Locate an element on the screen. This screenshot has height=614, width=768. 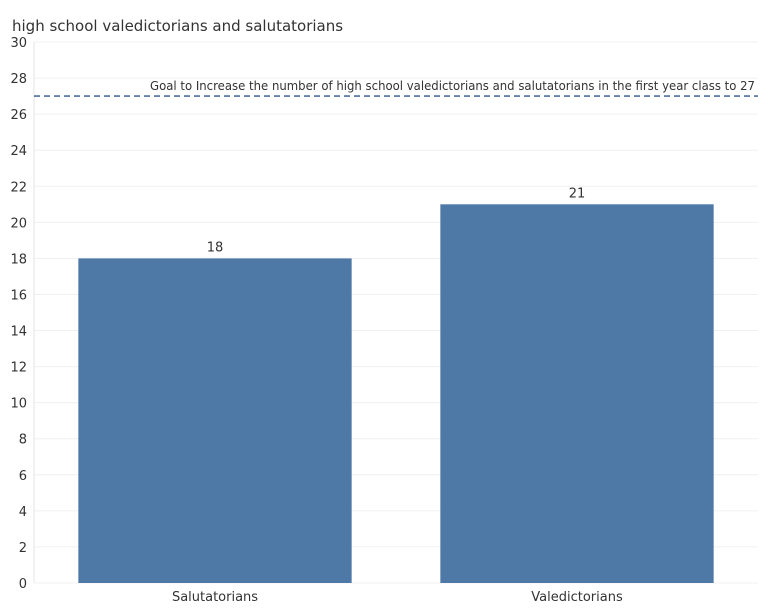
y-tick-label: 22 is located at coordinates (18, 187).